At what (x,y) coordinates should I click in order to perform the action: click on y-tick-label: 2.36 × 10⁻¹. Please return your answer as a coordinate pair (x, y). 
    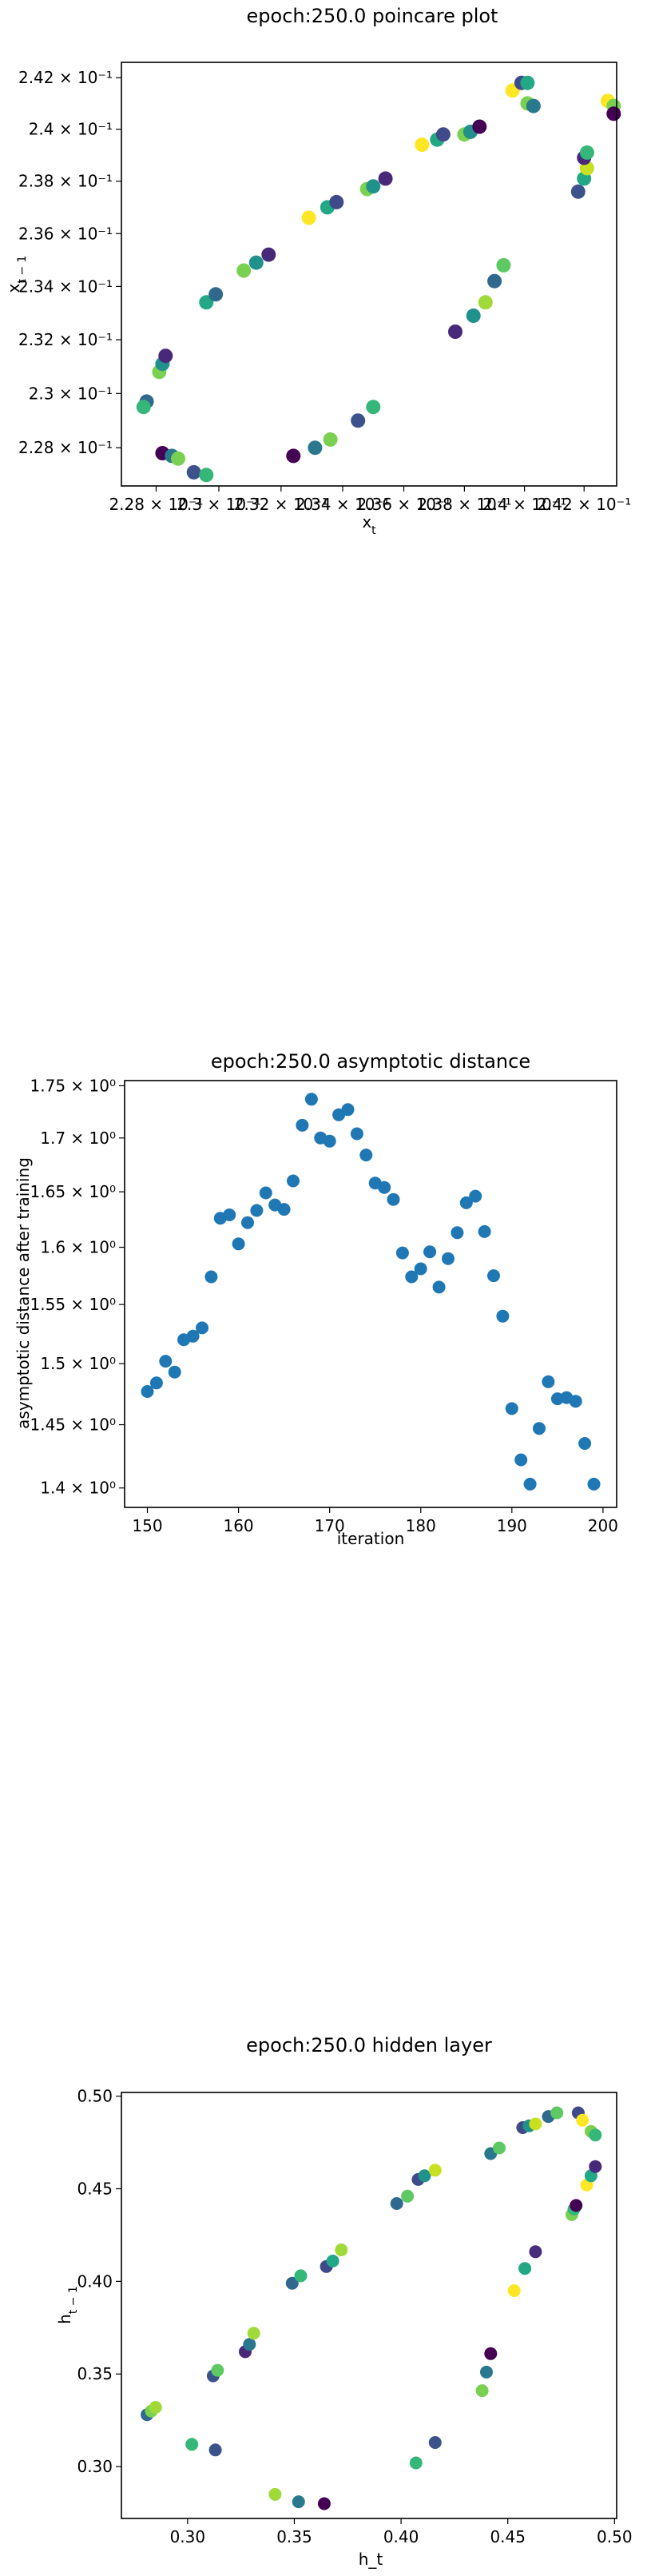
    Looking at the image, I should click on (65, 233).